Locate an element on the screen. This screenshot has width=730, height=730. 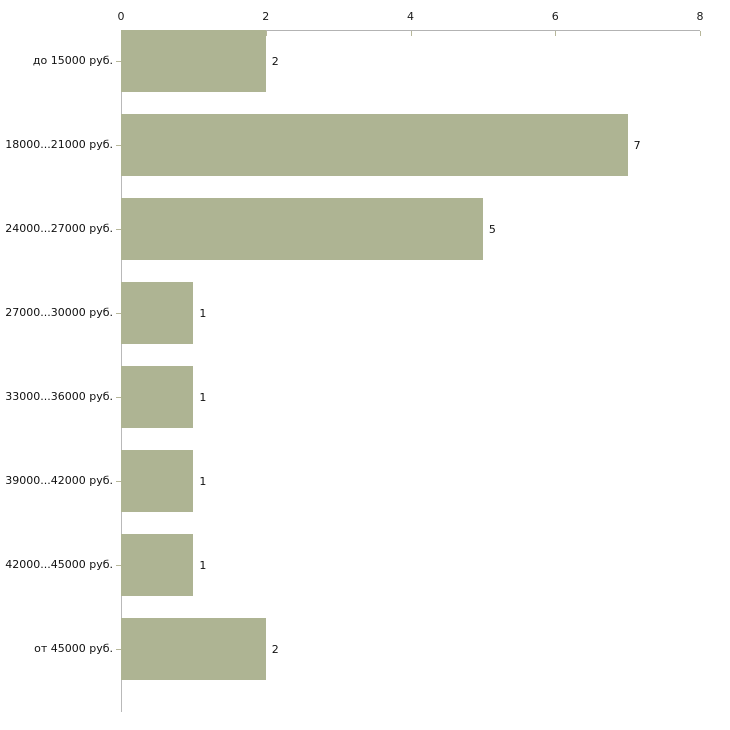
x-tick-label: 8 is located at coordinates (700, 16).